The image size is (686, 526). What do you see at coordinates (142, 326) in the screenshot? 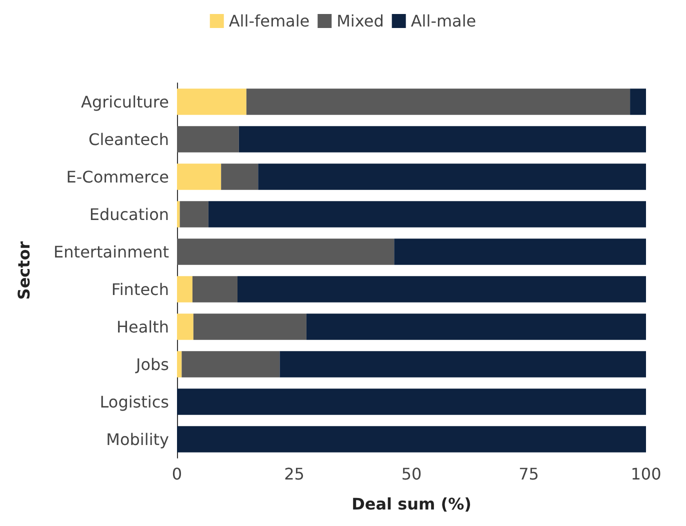
I see `y-tick-label: Health` at bounding box center [142, 326].